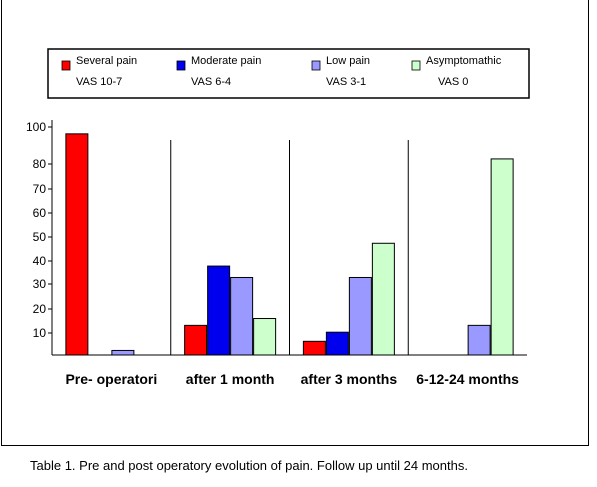 The image size is (597, 487). I want to click on legend-label: Asymptomathic, so click(464, 61).